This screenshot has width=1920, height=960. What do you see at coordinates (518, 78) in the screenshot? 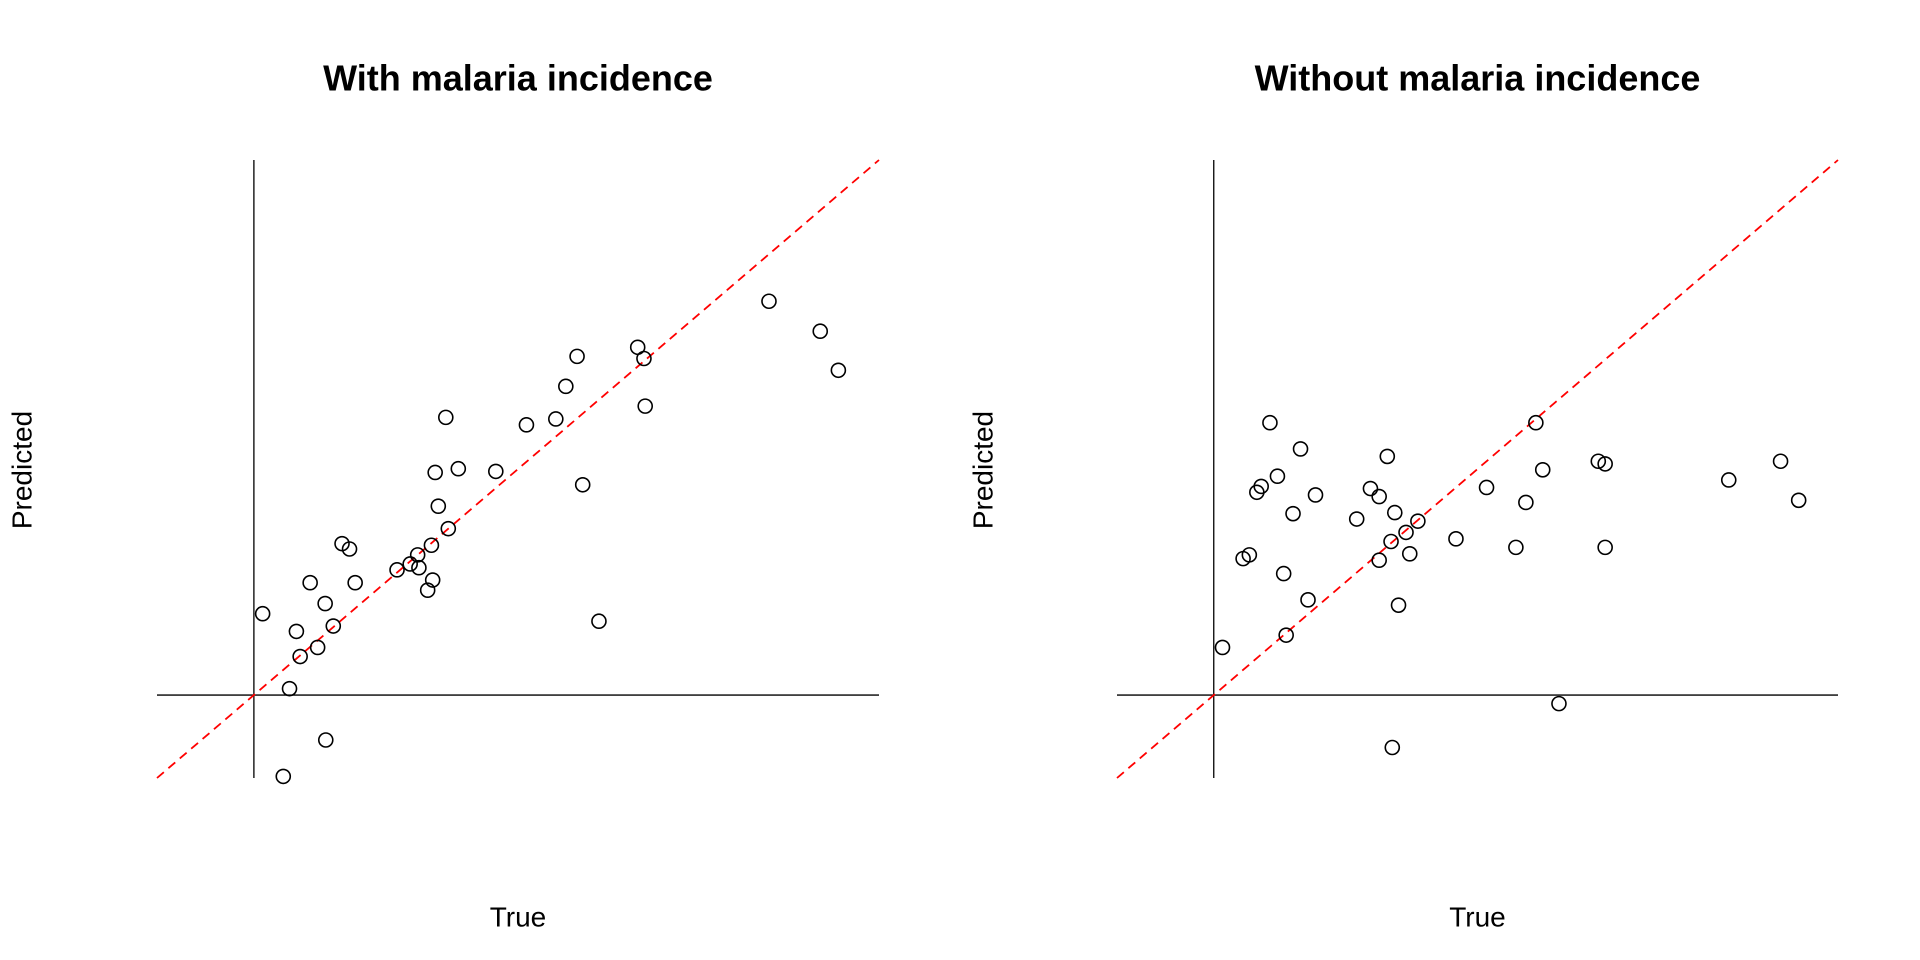
I see `chart-title: With malaria incidence` at bounding box center [518, 78].